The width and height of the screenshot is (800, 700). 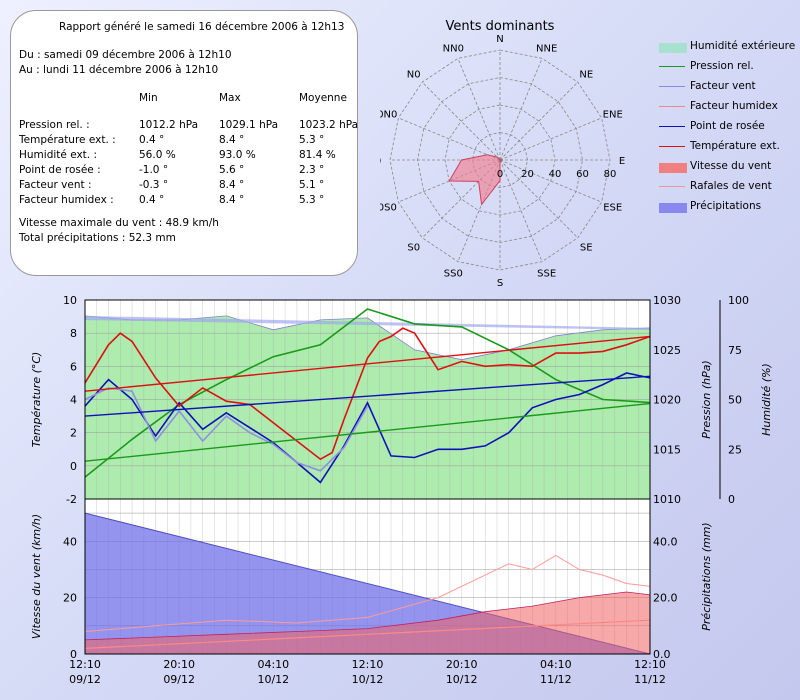 What do you see at coordinates (380, 161) in the screenshot?
I see `wind-direction-label: 0` at bounding box center [380, 161].